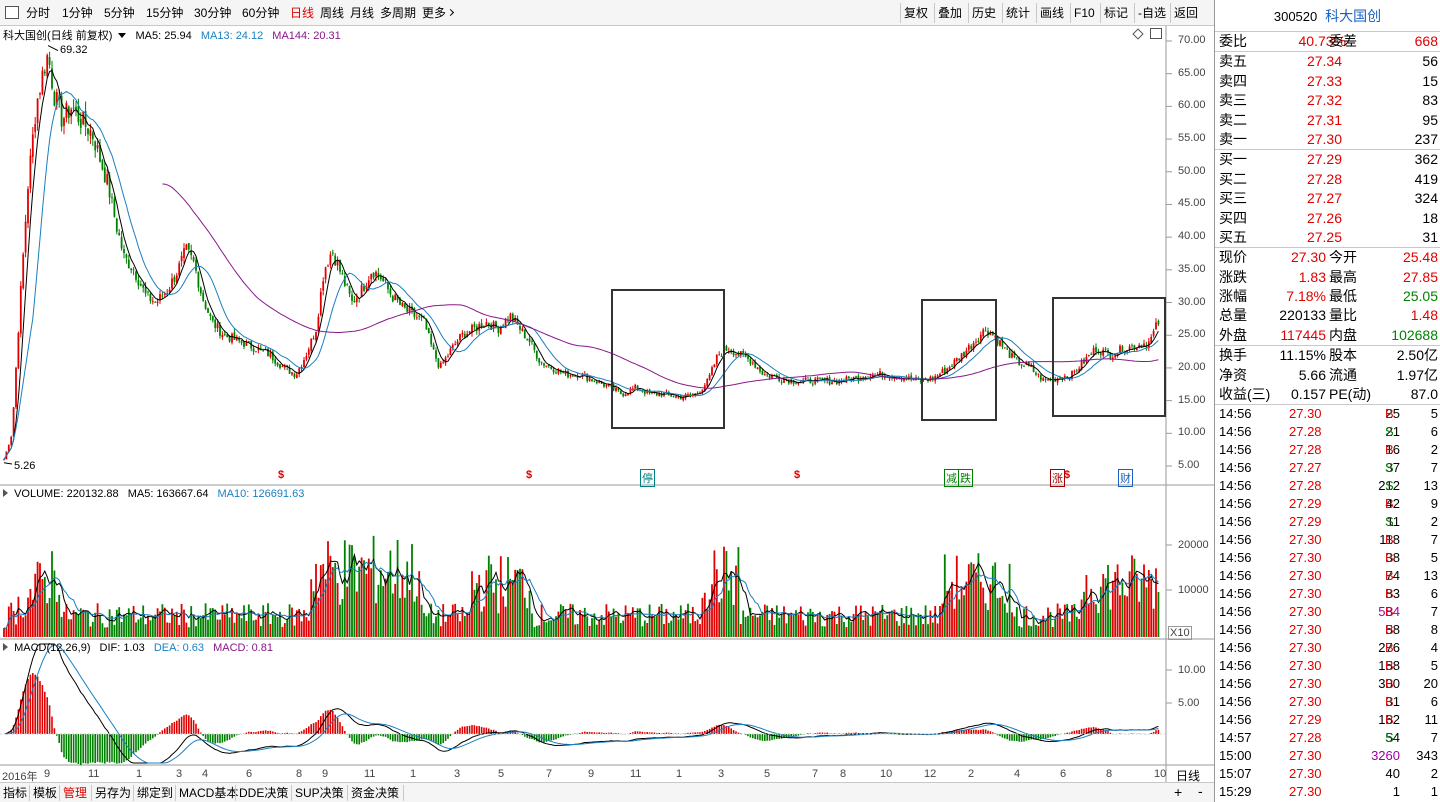 The height and width of the screenshot is (802, 1440). Describe the element at coordinates (119, 13) in the screenshot. I see `period-tab-2: 5分钟` at that location.